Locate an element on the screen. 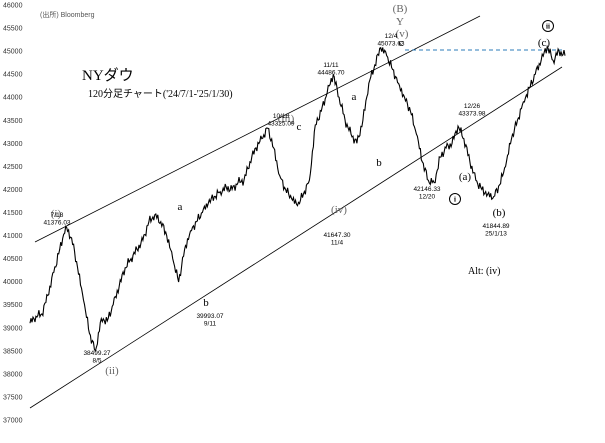 This screenshot has width=605, height=443. y-tick-label: 37000 is located at coordinates (13, 421).